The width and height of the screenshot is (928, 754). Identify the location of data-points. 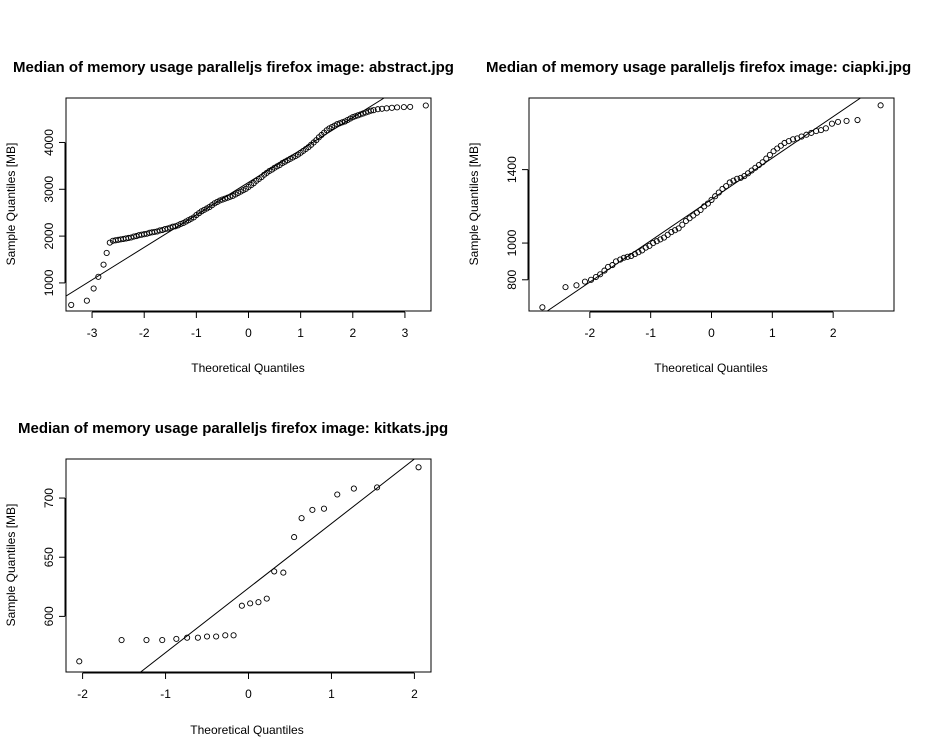
(249, 565).